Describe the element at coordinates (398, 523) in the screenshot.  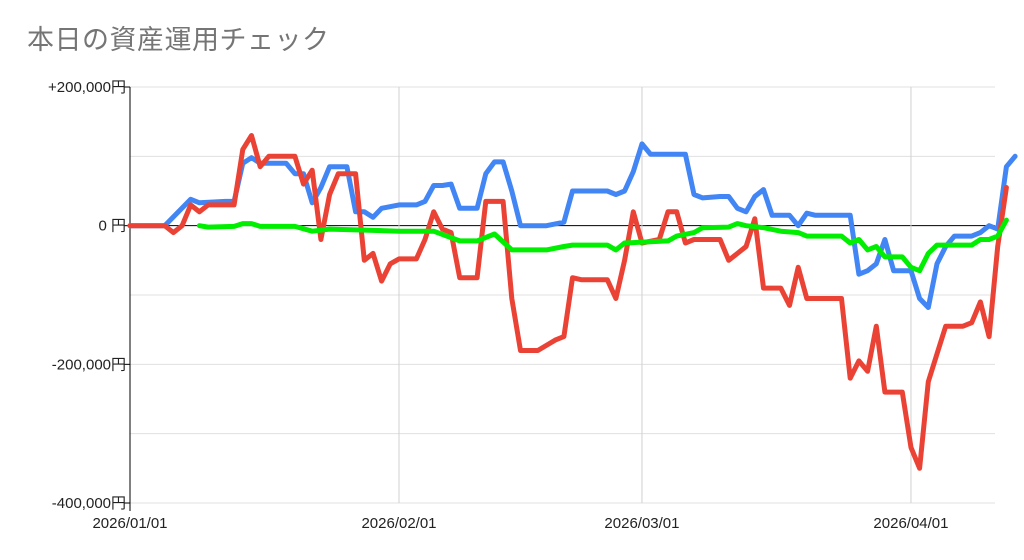
I see `x-tick-label: 2026/02/01` at that location.